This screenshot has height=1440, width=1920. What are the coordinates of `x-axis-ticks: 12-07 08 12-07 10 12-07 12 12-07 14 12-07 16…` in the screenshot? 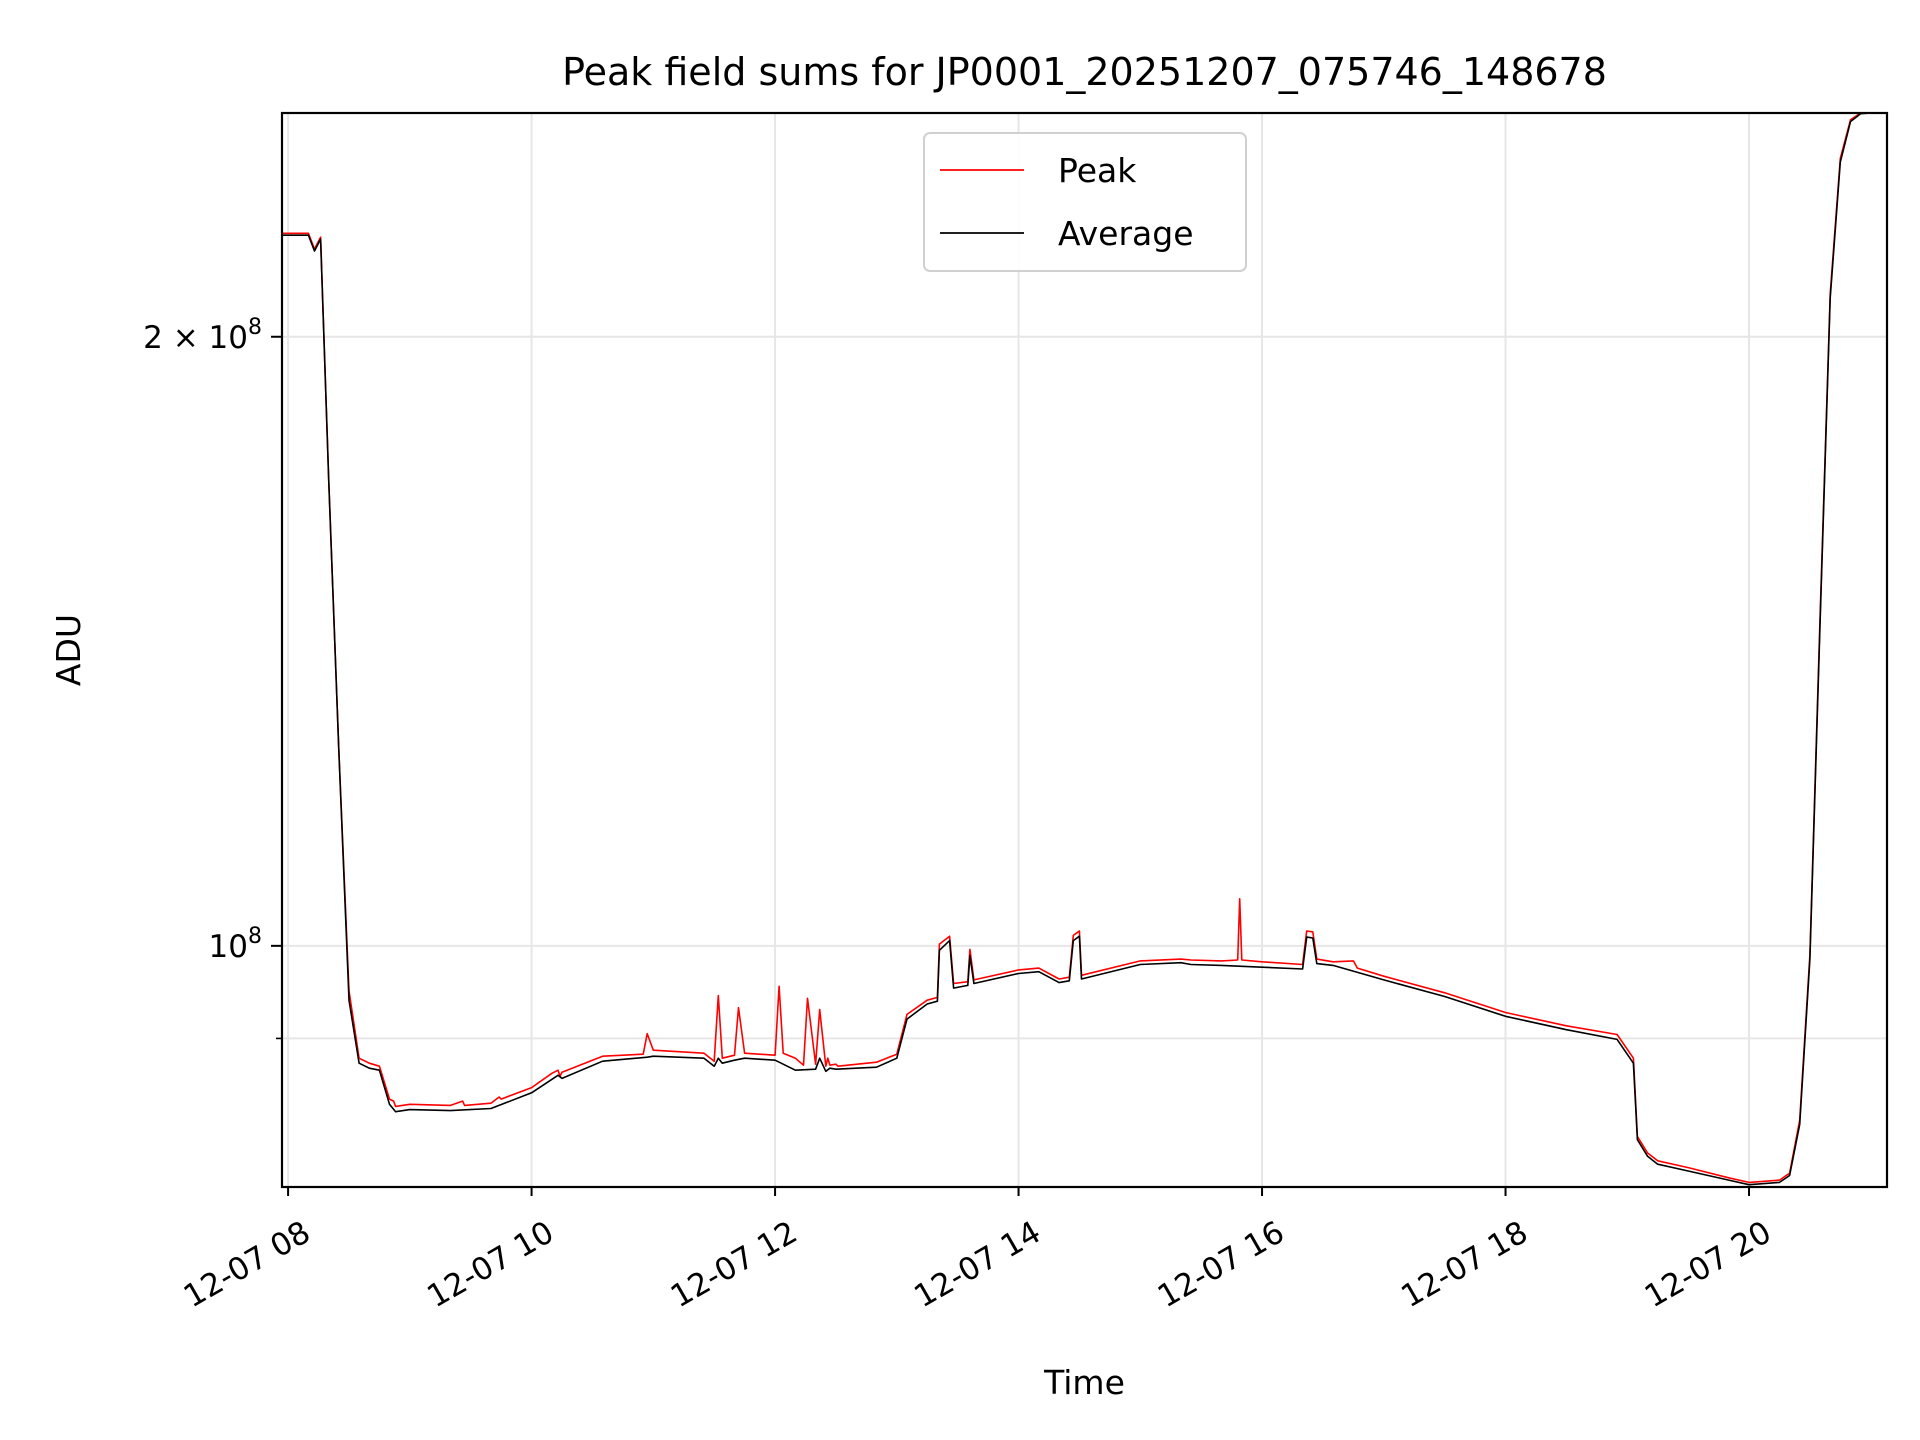 It's located at (978, 1251).